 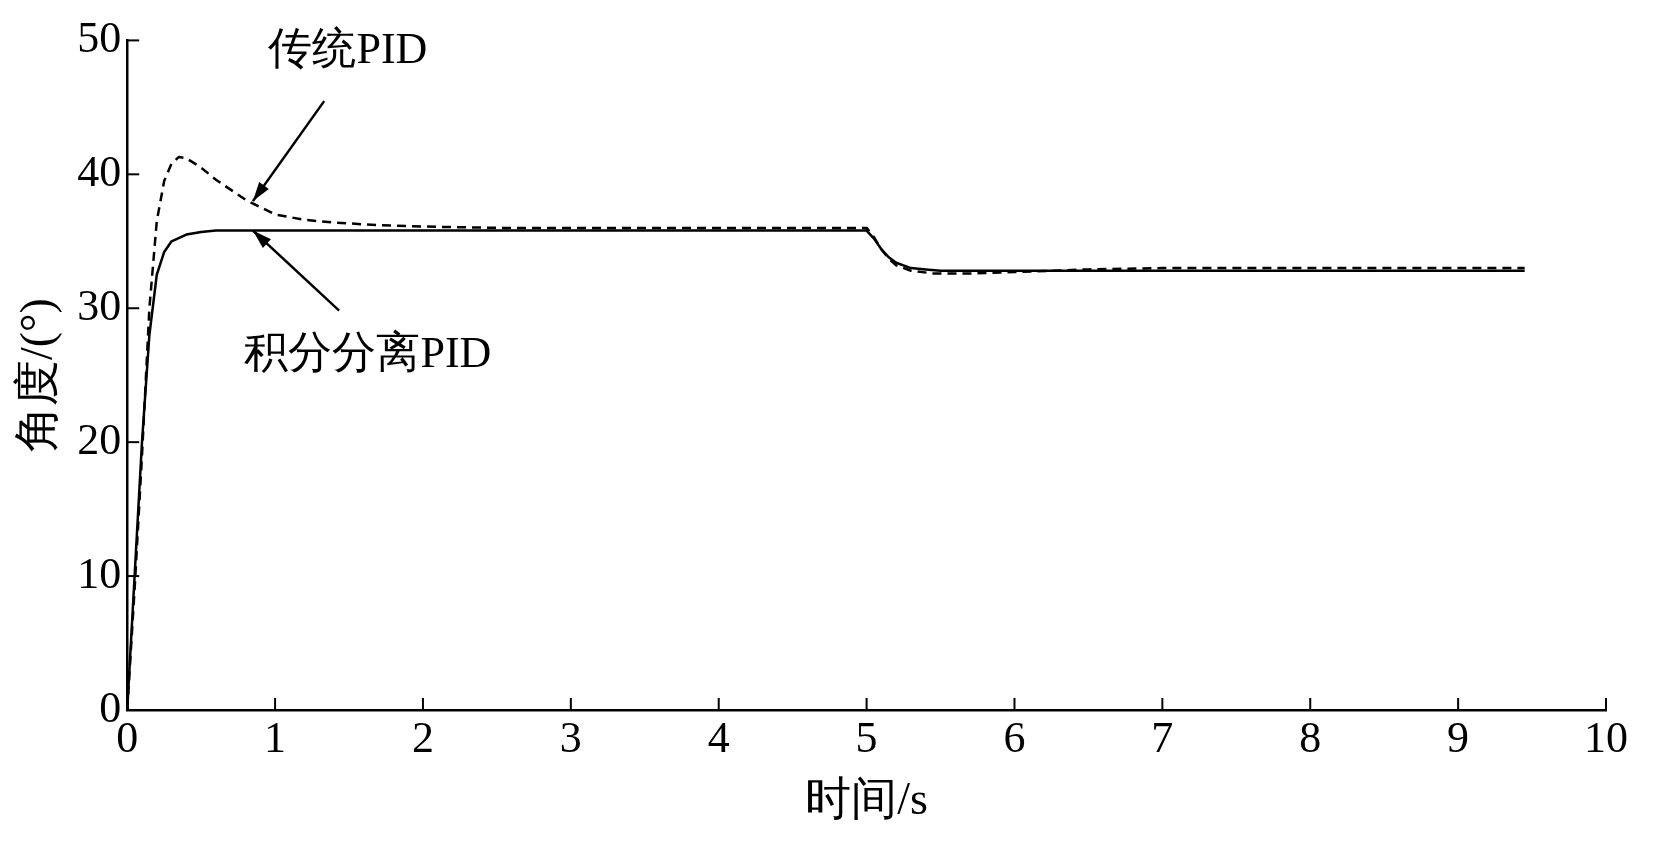 I want to click on x-axis-title: 时间/s, so click(x=866, y=799).